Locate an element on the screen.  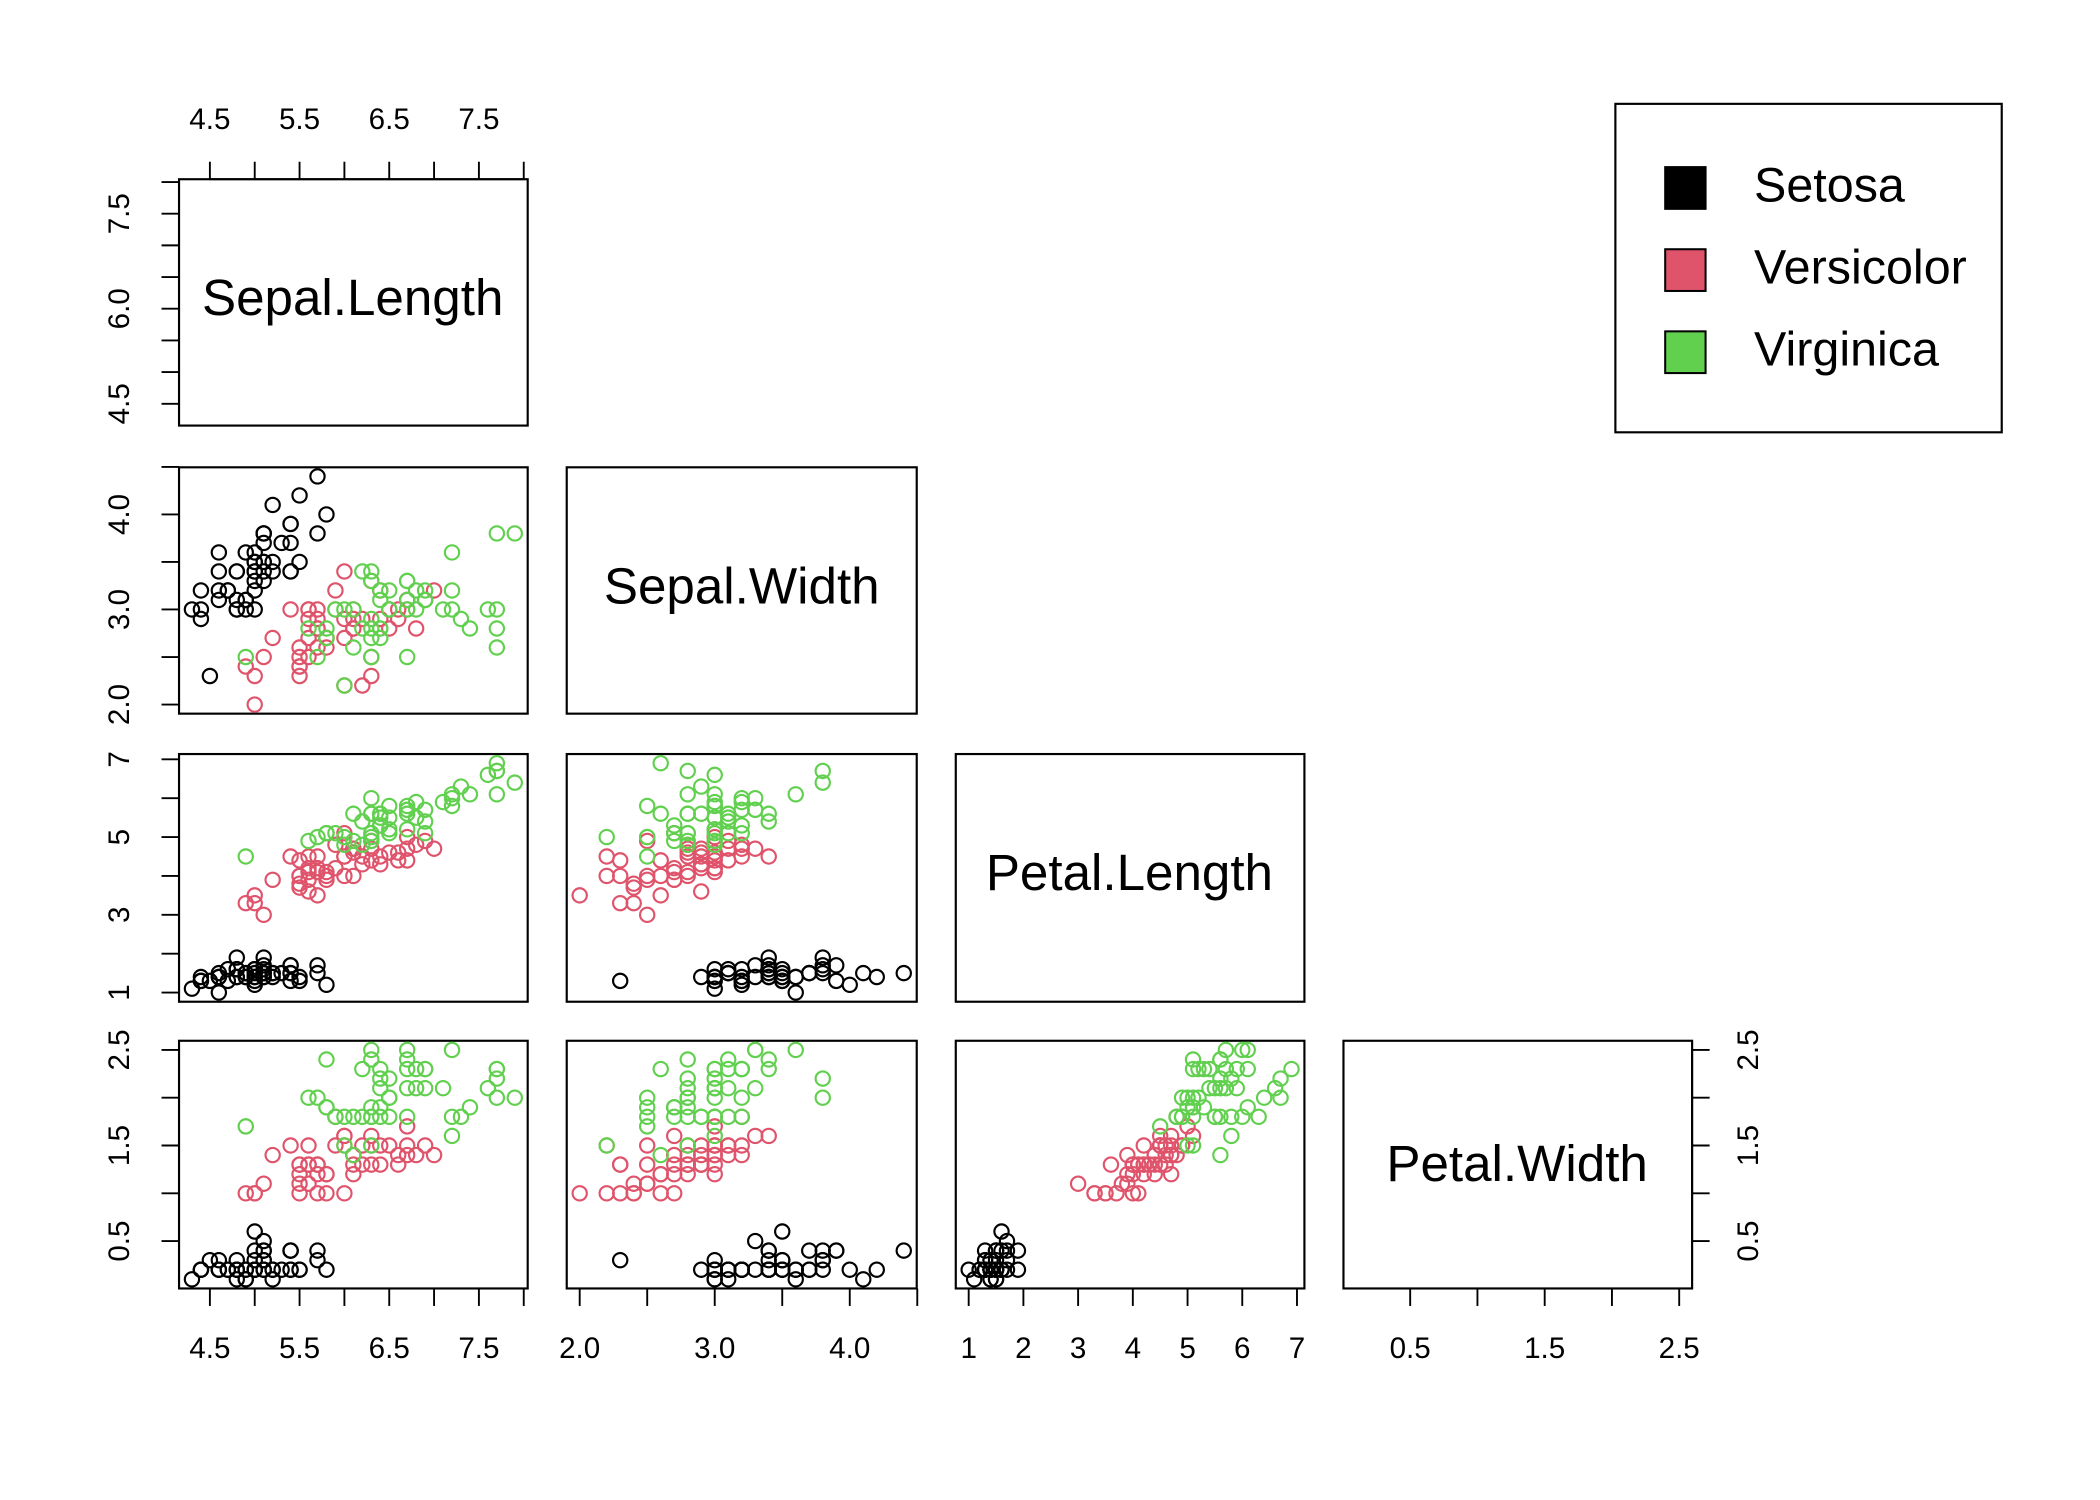
legend-swatch-versicolor is located at coordinates (1685, 270).